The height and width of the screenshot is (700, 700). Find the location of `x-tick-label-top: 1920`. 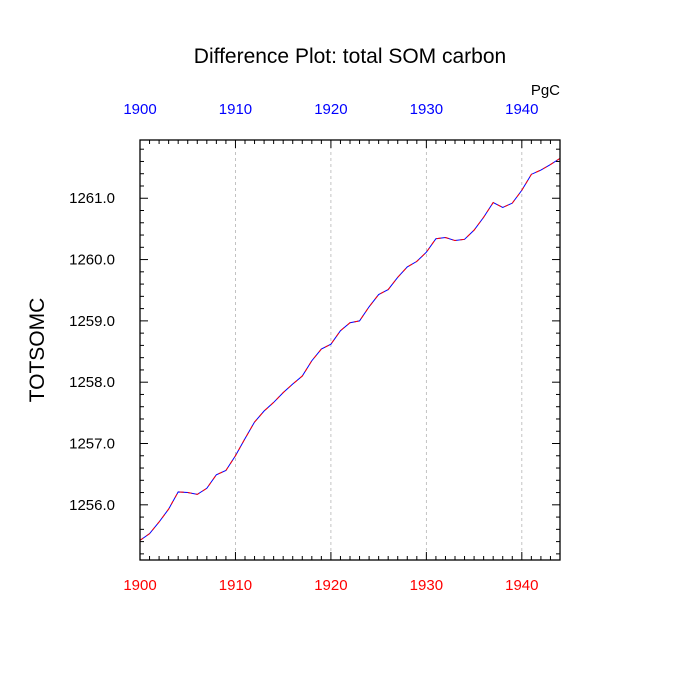

x-tick-label-top: 1920 is located at coordinates (330, 109).